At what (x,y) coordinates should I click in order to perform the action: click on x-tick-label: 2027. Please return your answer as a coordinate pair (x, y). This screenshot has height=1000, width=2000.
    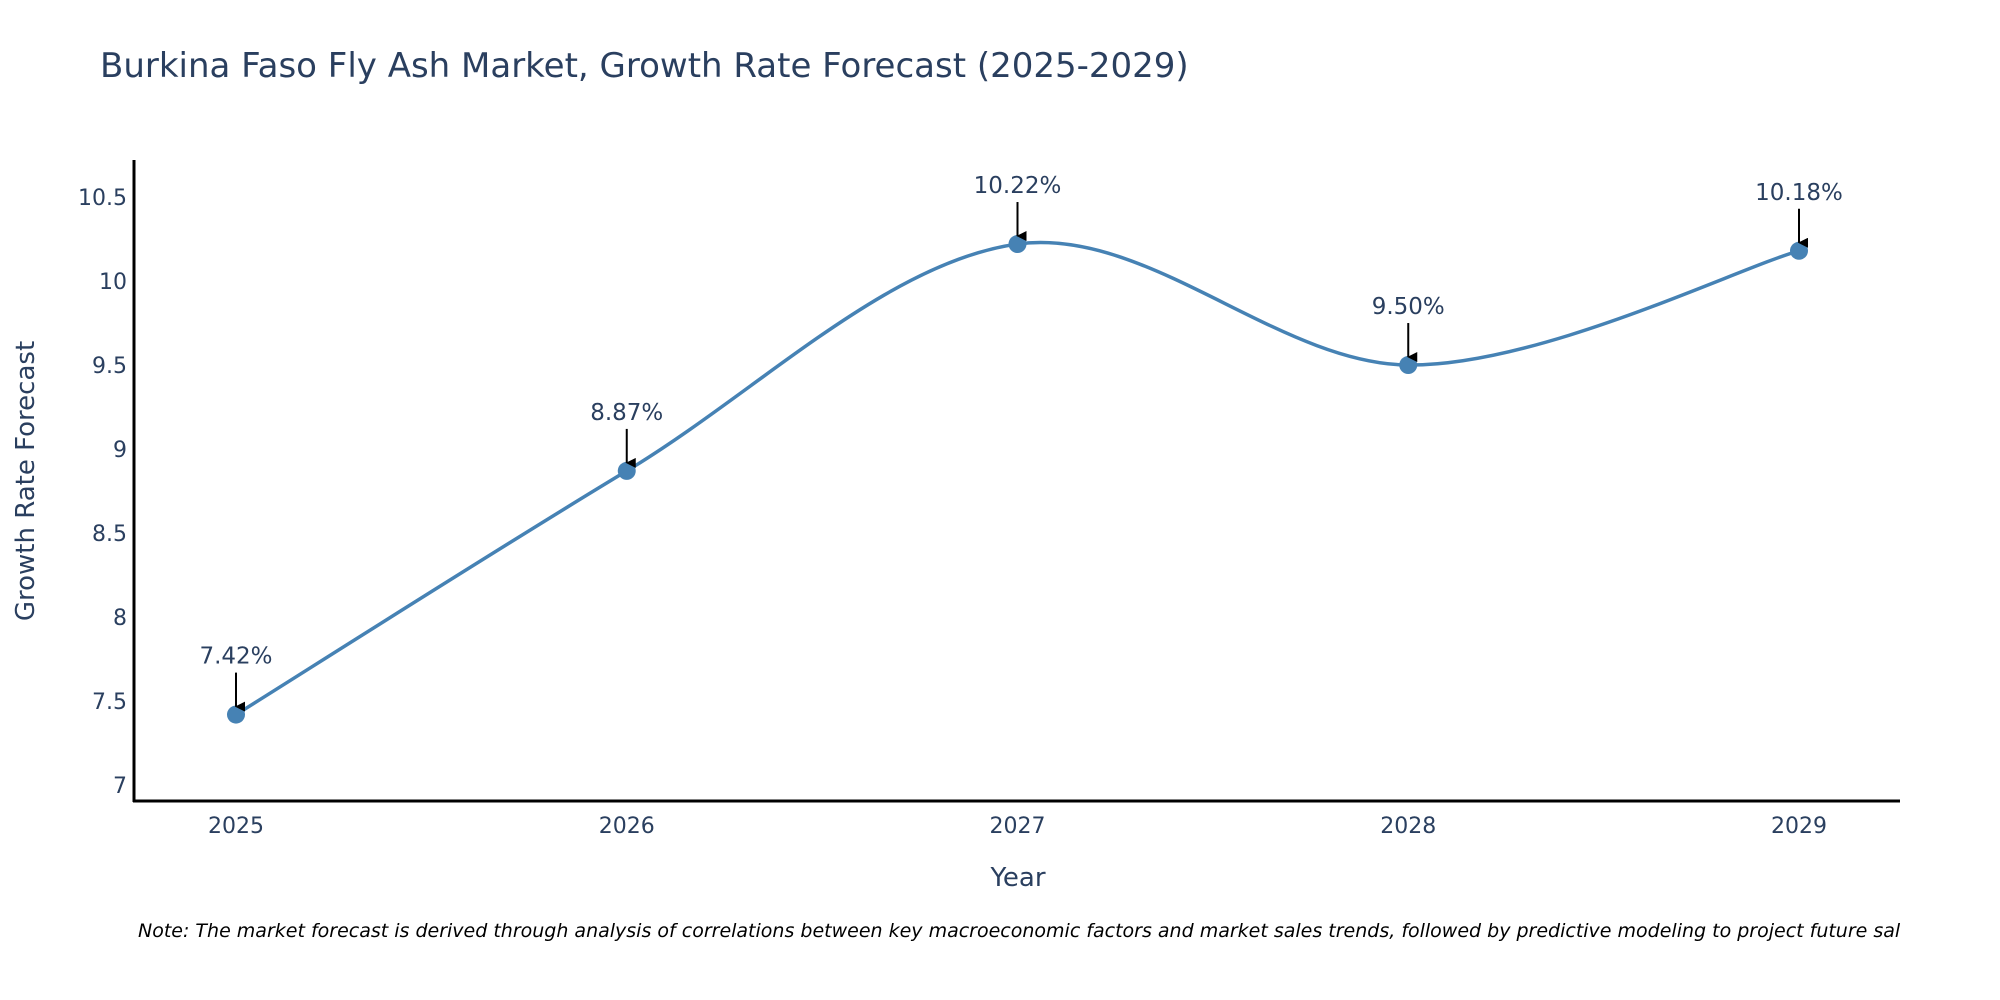
    Looking at the image, I should click on (1018, 826).